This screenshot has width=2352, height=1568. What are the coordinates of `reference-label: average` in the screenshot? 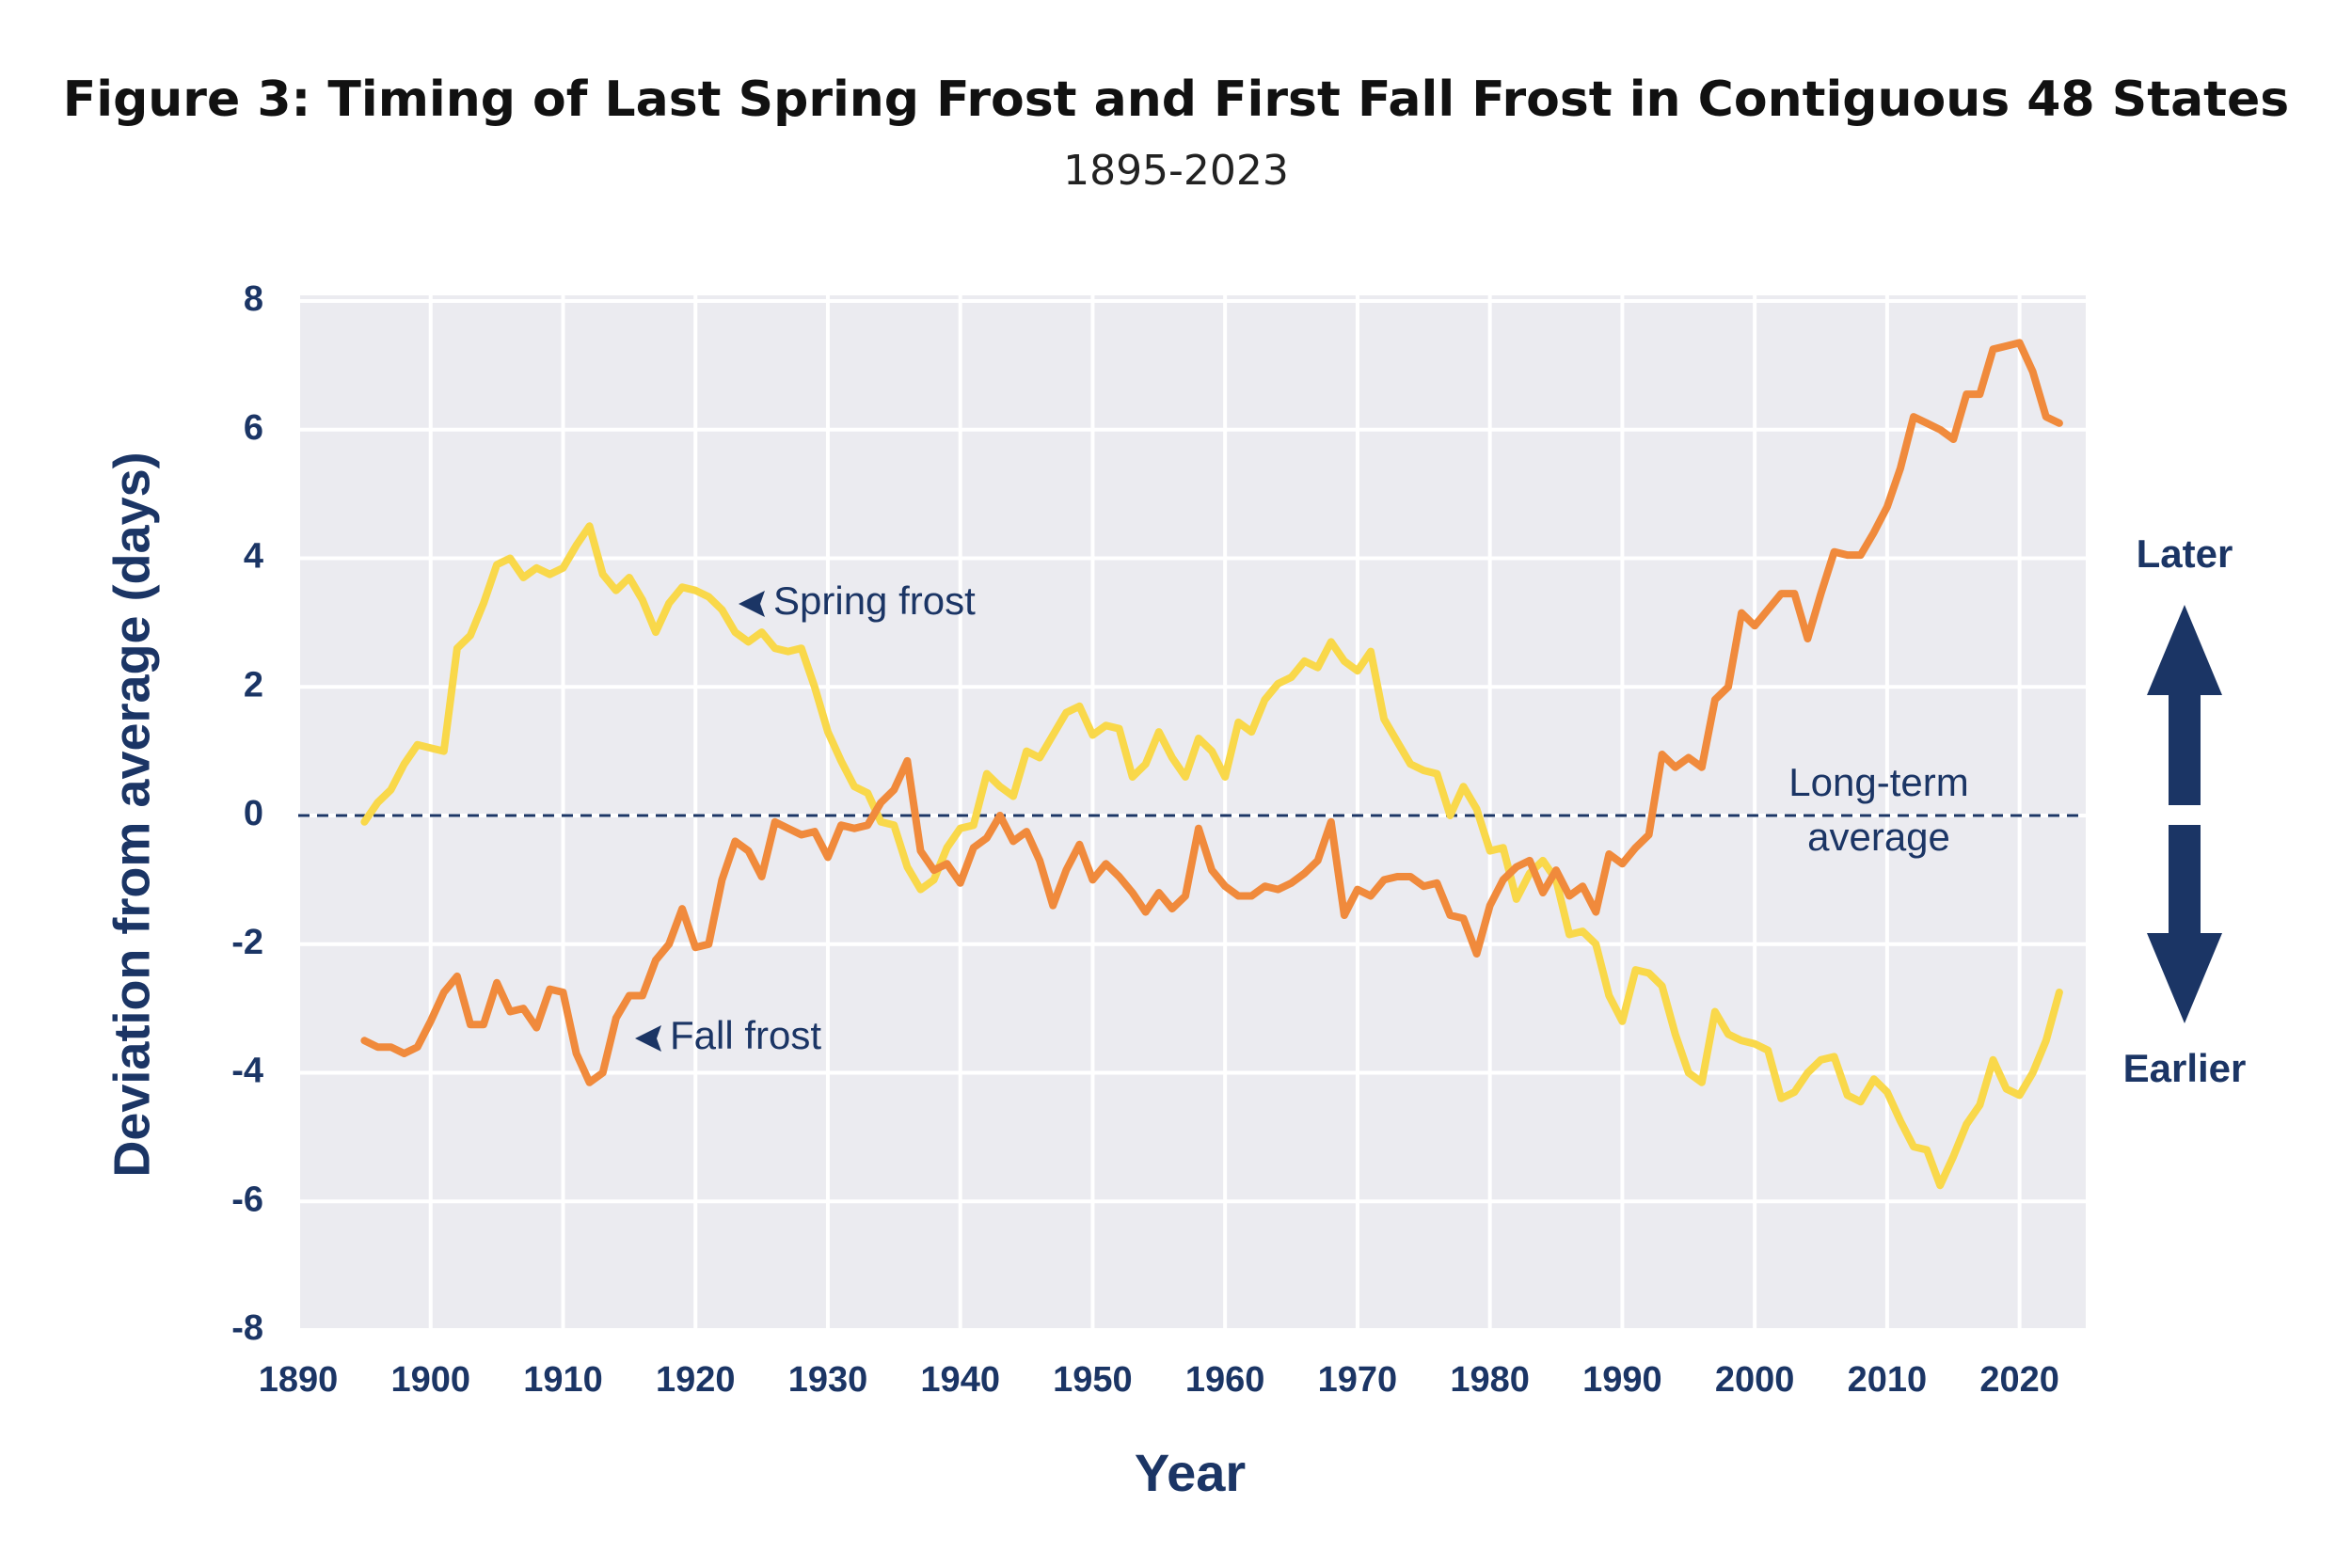 It's located at (1878, 837).